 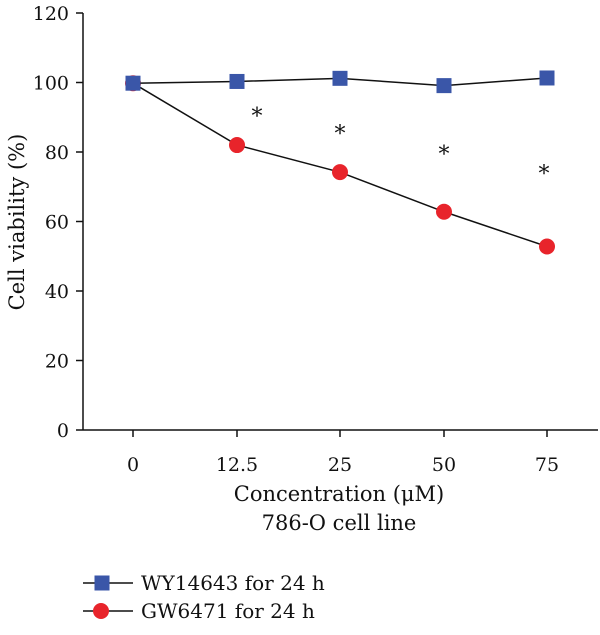 What do you see at coordinates (343, 453) in the screenshot?
I see `x-axis-ticks: 0 12.5 25 50 75` at bounding box center [343, 453].